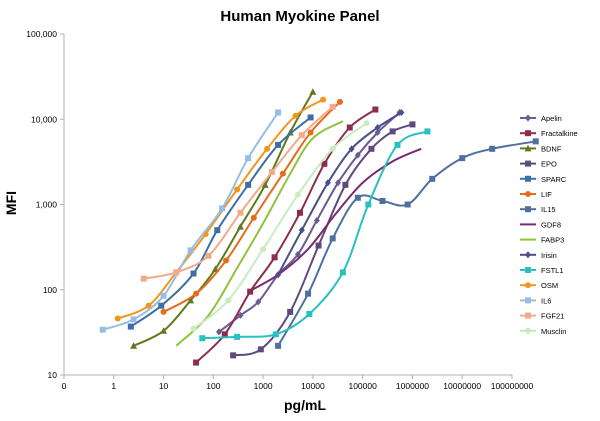 Image resolution: width=600 pixels, height=421 pixels. I want to click on x-tick-label: 10000, so click(313, 386).